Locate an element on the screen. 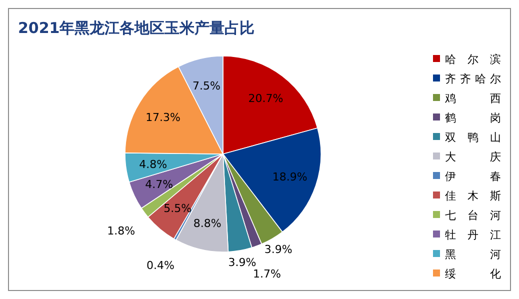  legend-label: 哈尔滨 is located at coordinates (473, 59).